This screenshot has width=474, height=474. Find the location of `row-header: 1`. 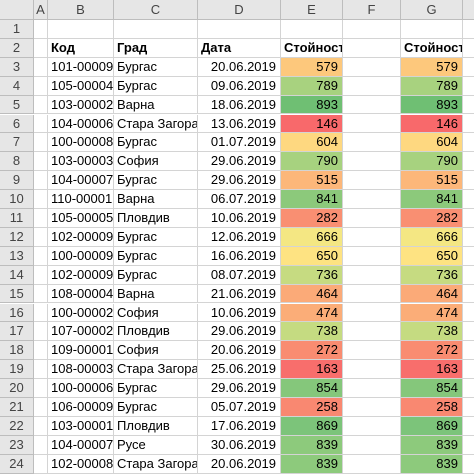

row-header: 1 is located at coordinates (17, 29).